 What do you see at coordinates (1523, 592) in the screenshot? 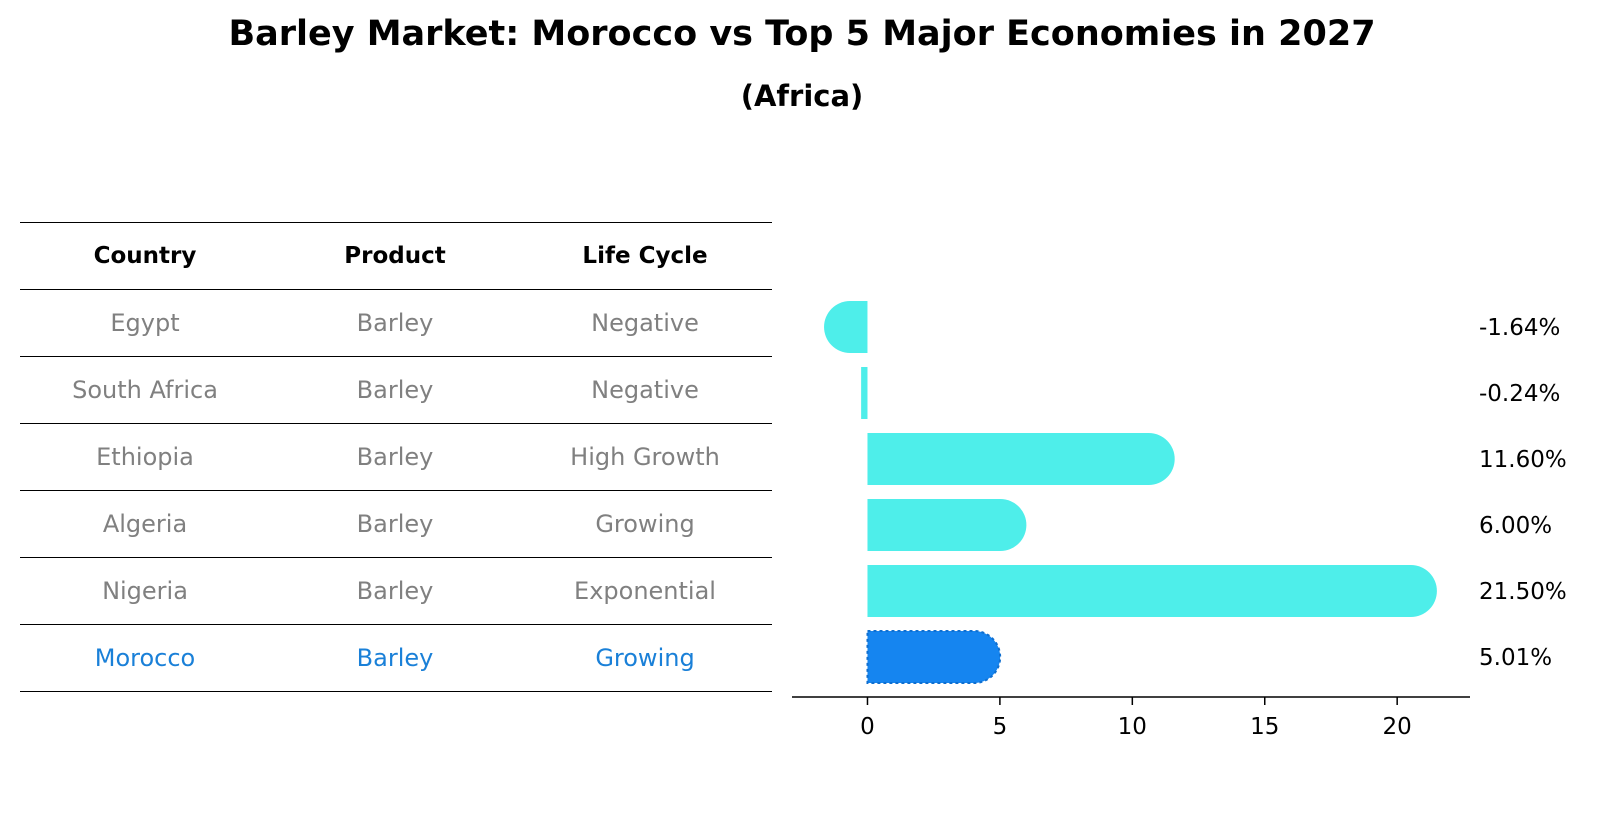
I see `bar-value-label: 21.50%` at bounding box center [1523, 592].